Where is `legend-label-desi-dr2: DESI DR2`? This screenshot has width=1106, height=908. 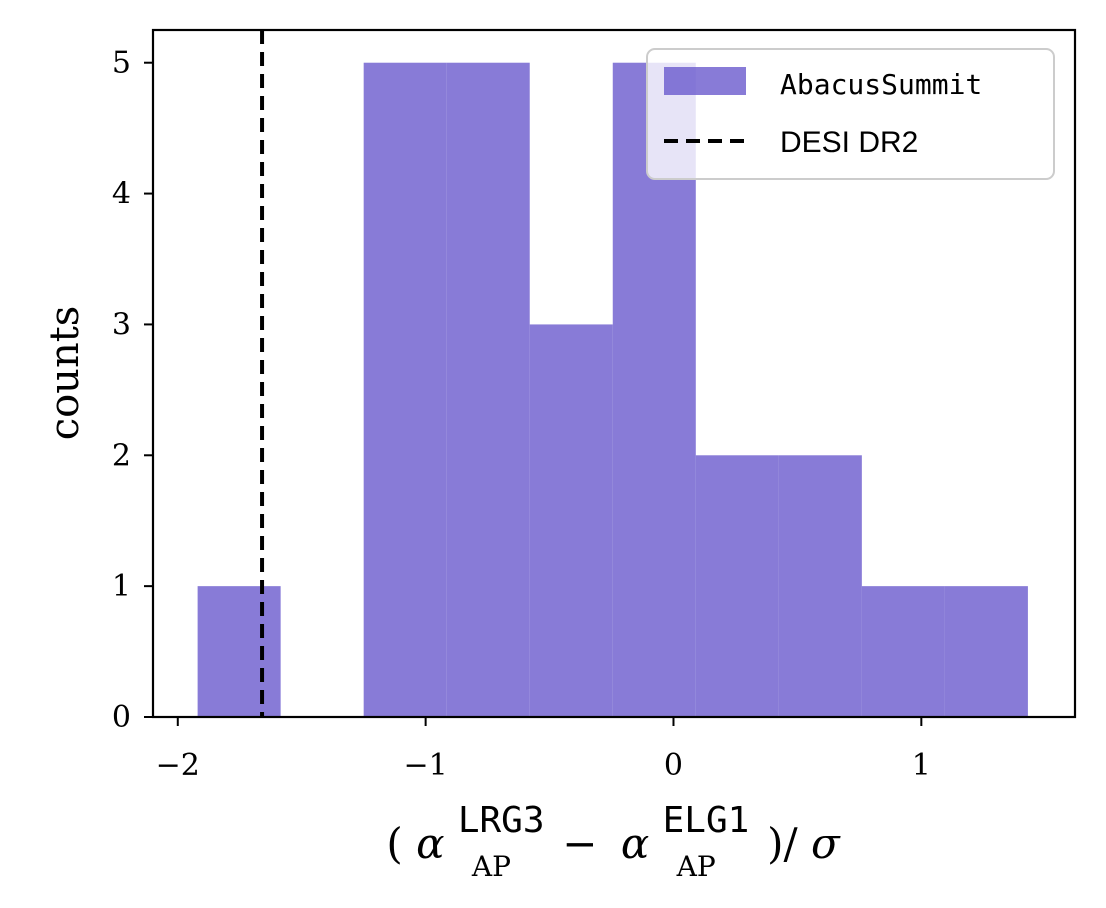
legend-label-desi-dr2: DESI DR2 is located at coordinates (849, 142).